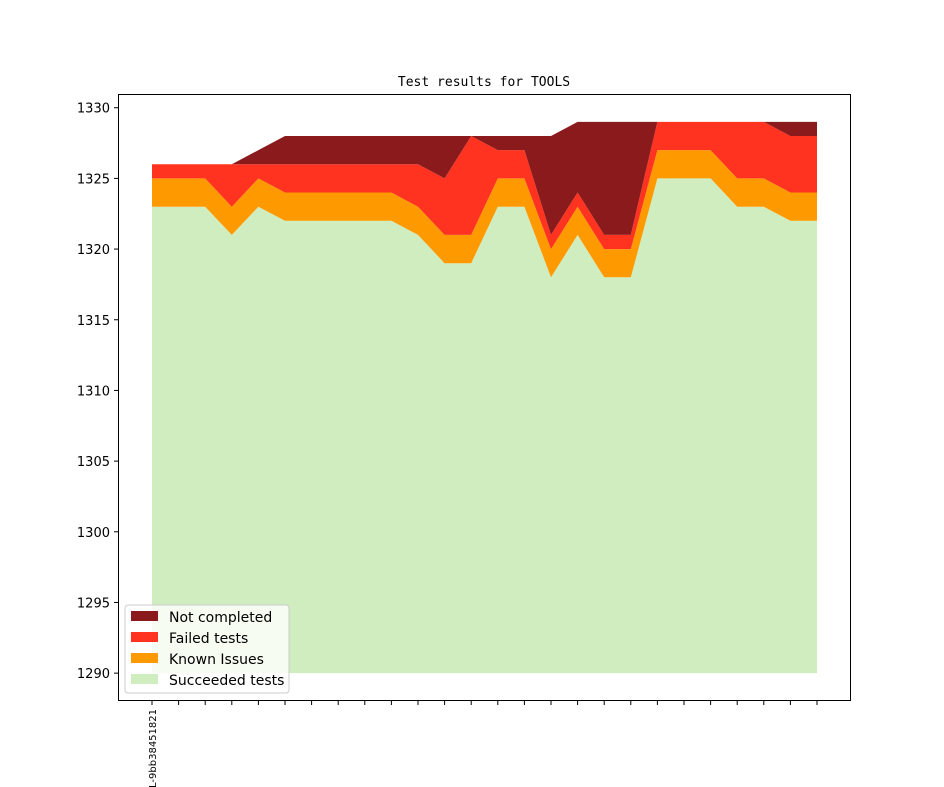 Image resolution: width=944 pixels, height=787 pixels. Describe the element at coordinates (93, 674) in the screenshot. I see `y-tick-label: 1290` at that location.